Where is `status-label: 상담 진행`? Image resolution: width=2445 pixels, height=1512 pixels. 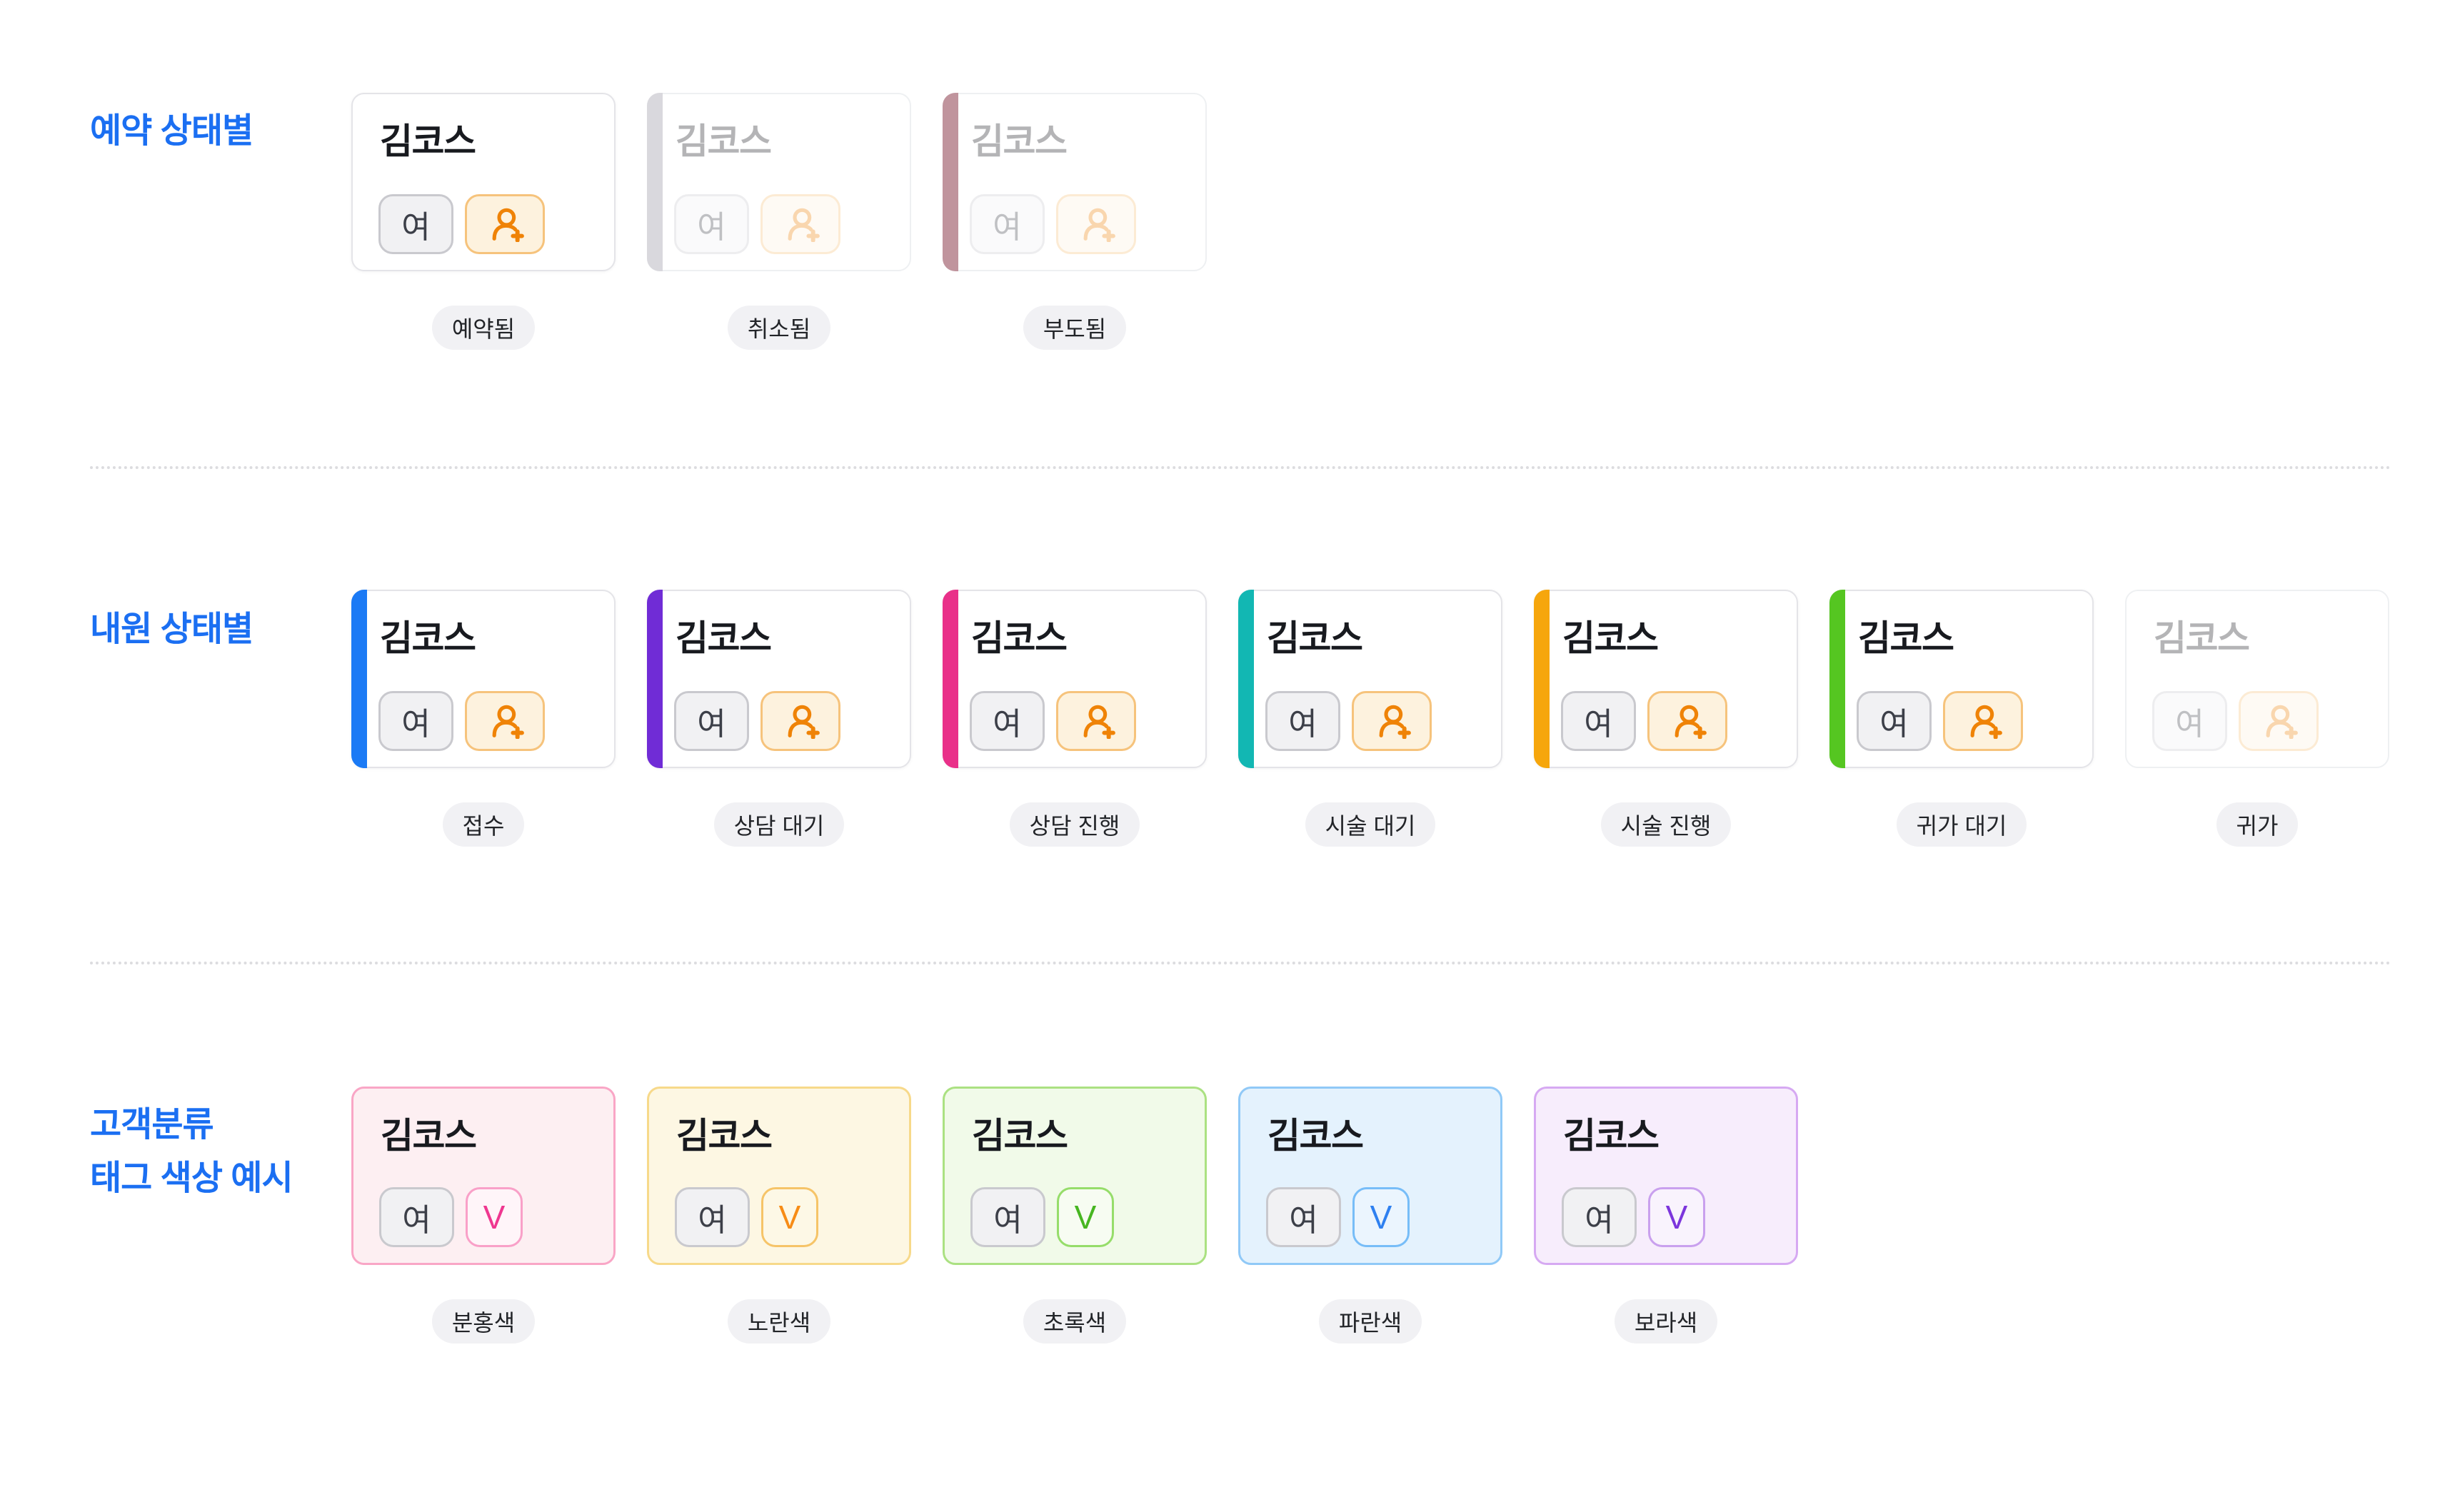
status-label: 상담 진행 is located at coordinates (1074, 824).